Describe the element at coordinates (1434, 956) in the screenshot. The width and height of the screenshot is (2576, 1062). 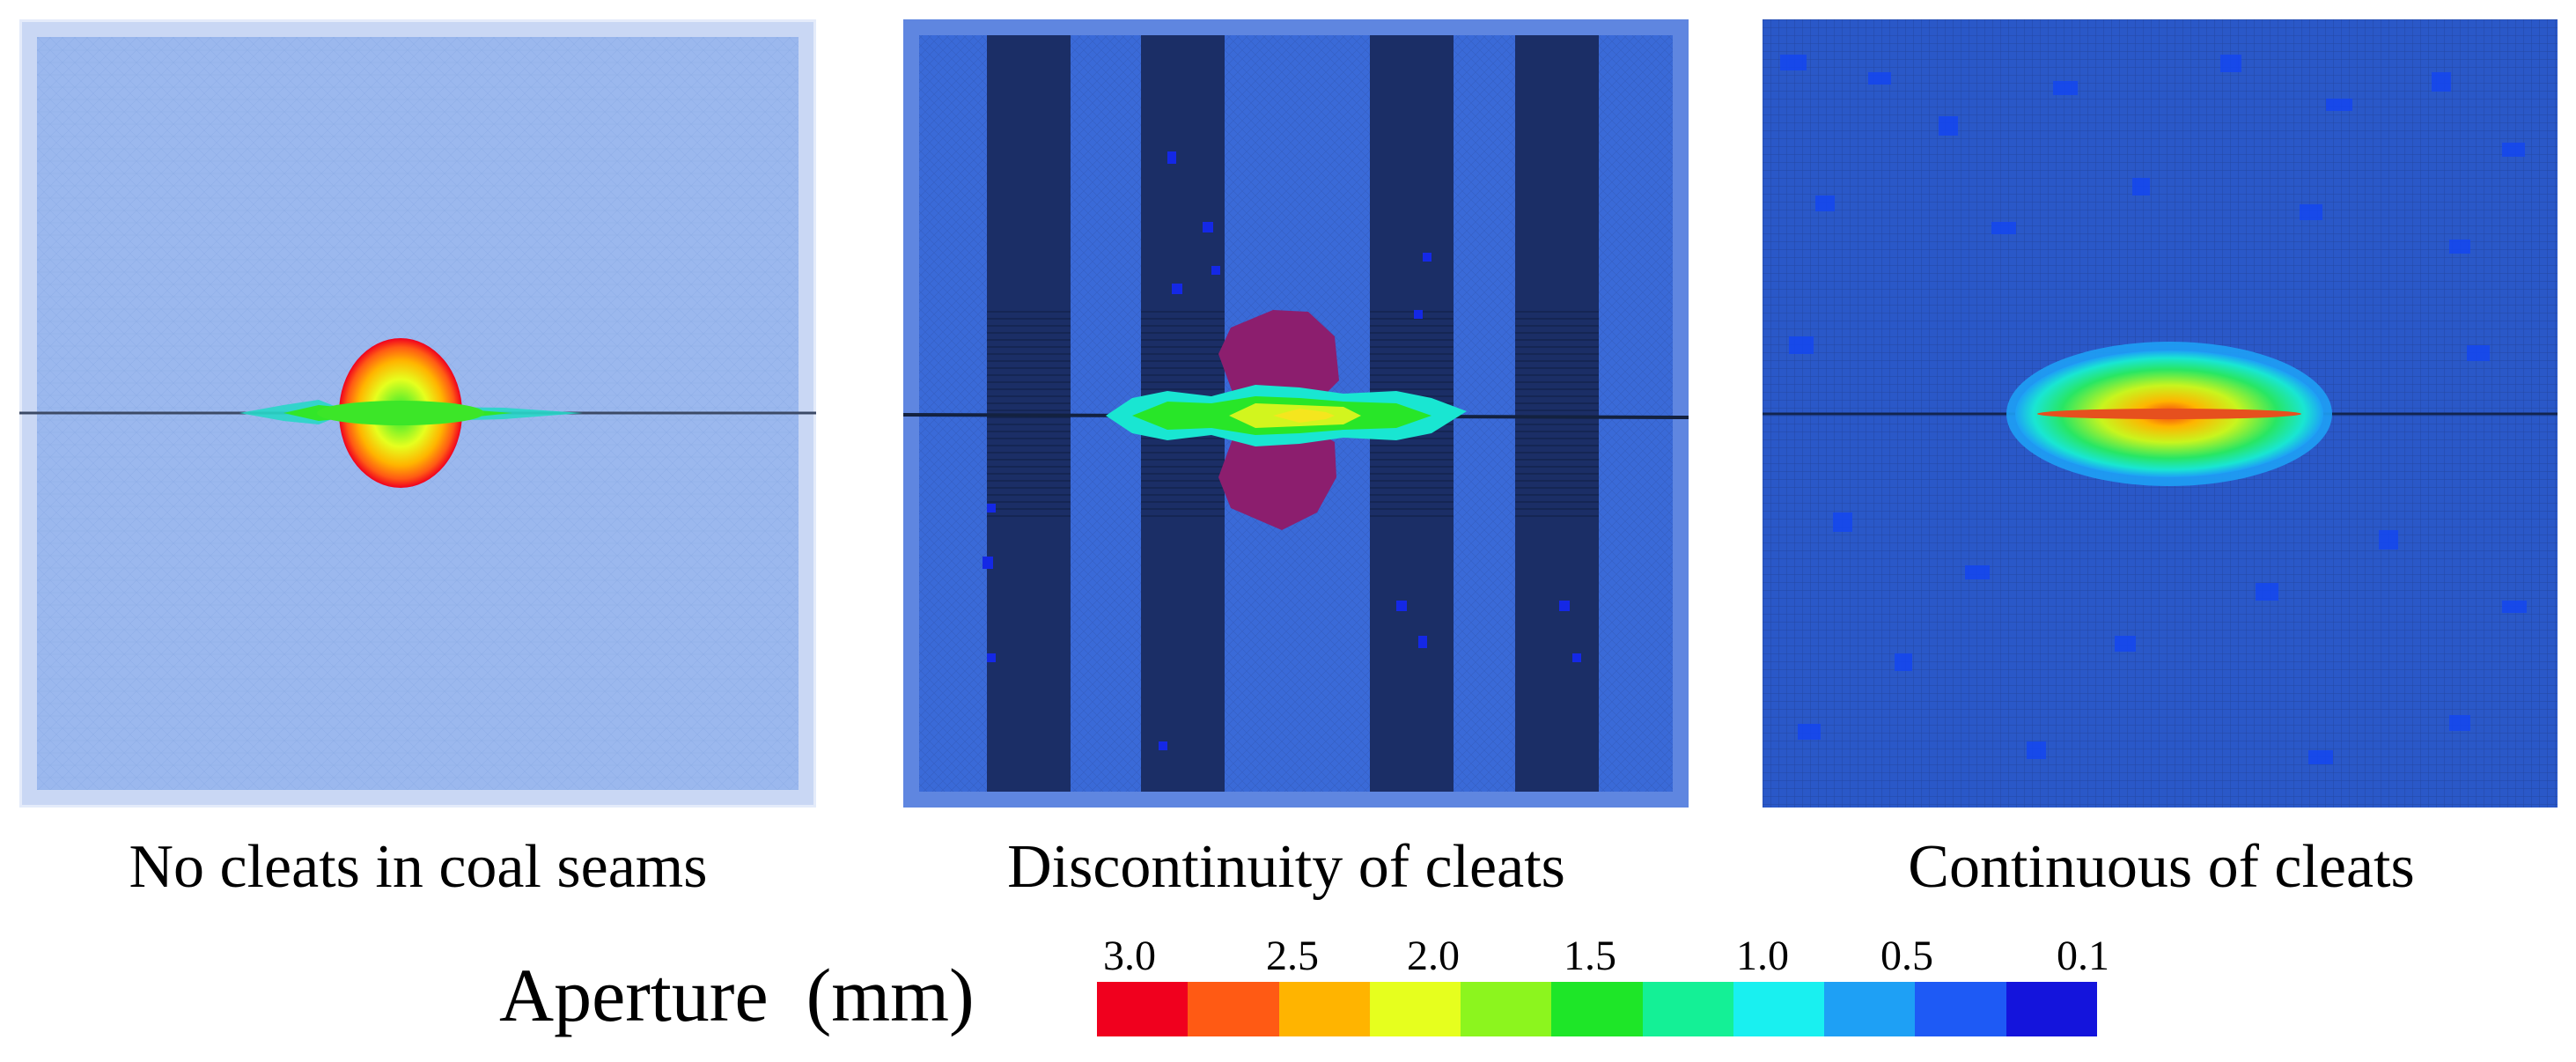
I see `legend-tick-2-0: 2.0` at that location.